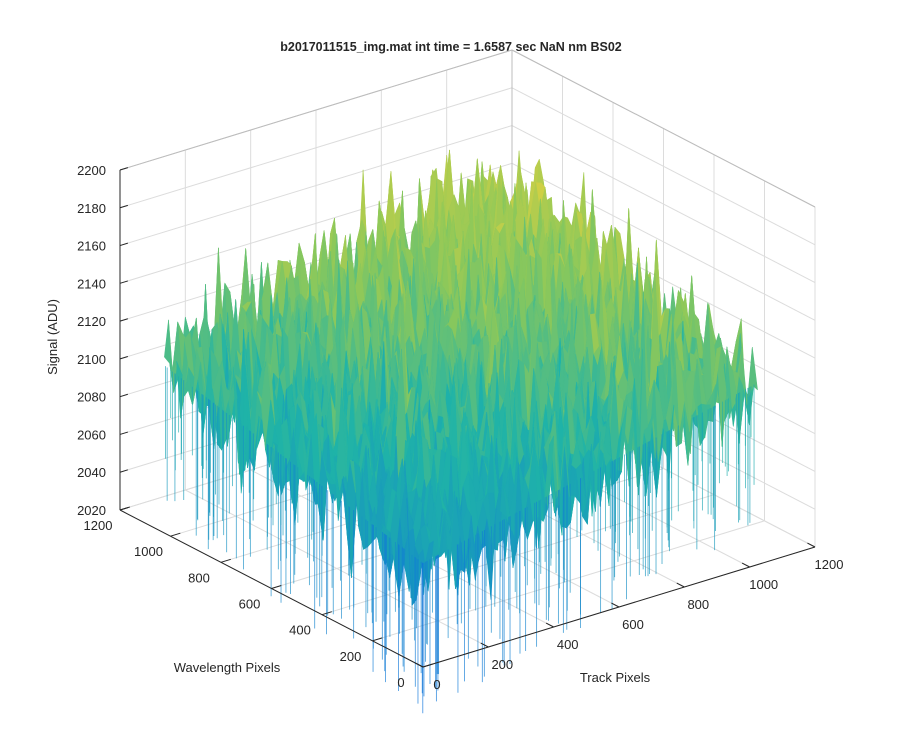 The height and width of the screenshot is (750, 900). What do you see at coordinates (698, 604) in the screenshot?
I see `x-tick-label: 800` at bounding box center [698, 604].